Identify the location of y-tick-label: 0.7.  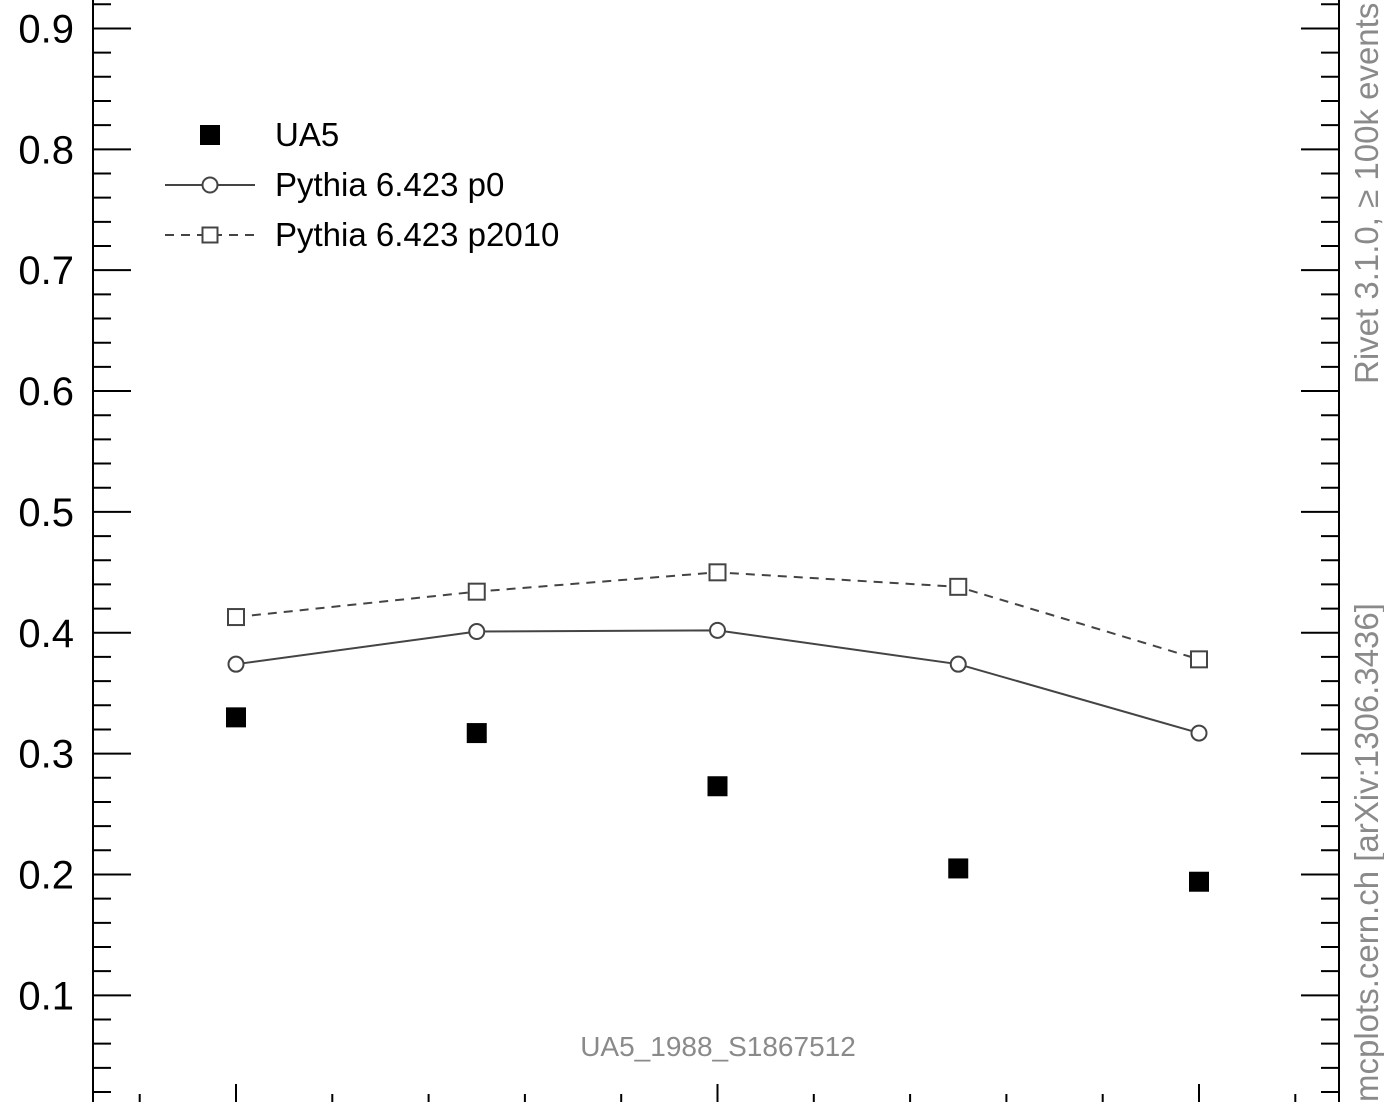
(46, 271).